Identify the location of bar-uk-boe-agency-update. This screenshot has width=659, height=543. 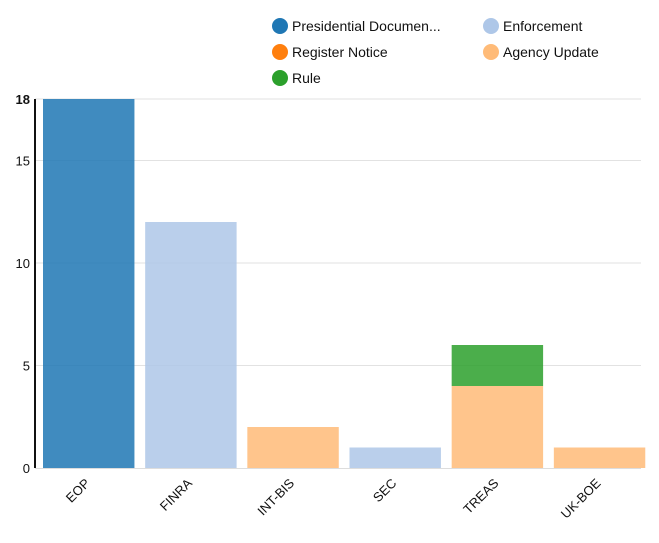
(599, 458).